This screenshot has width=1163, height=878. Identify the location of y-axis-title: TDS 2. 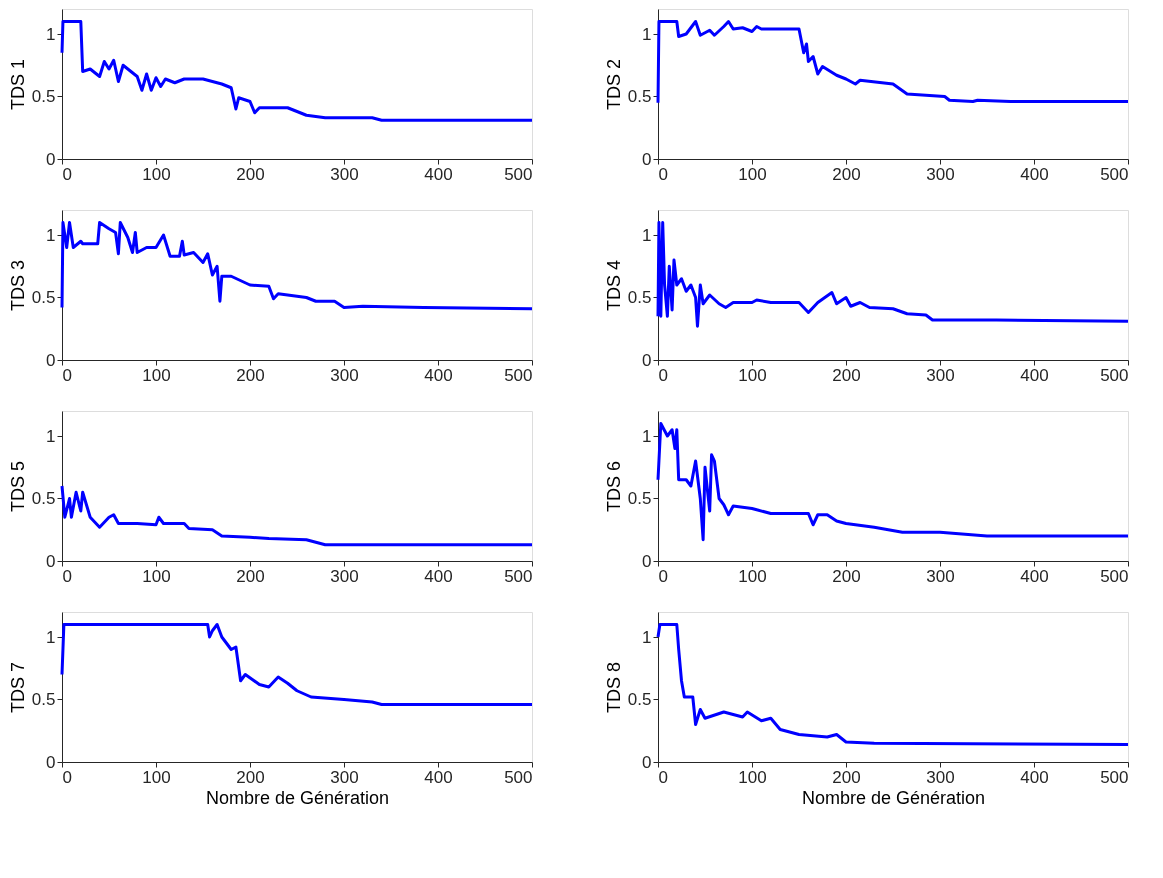
(613, 84).